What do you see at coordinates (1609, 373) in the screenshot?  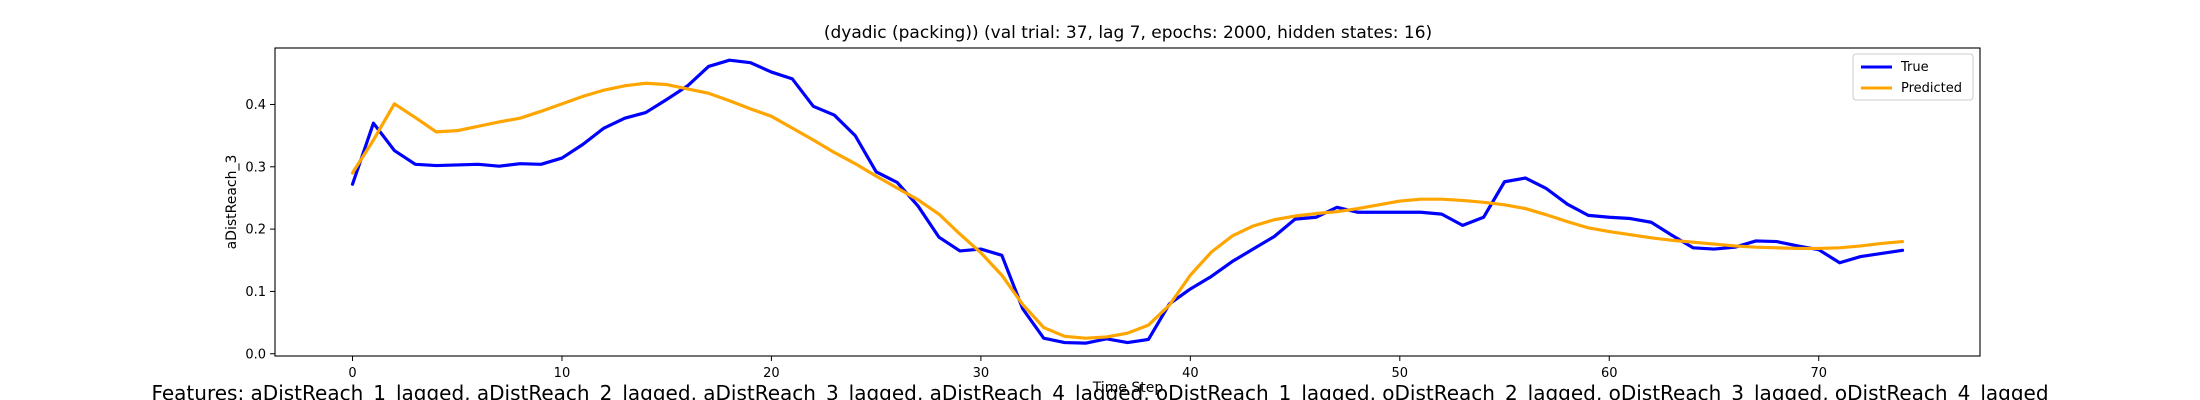 I see `x-tick-label: 60` at bounding box center [1609, 373].